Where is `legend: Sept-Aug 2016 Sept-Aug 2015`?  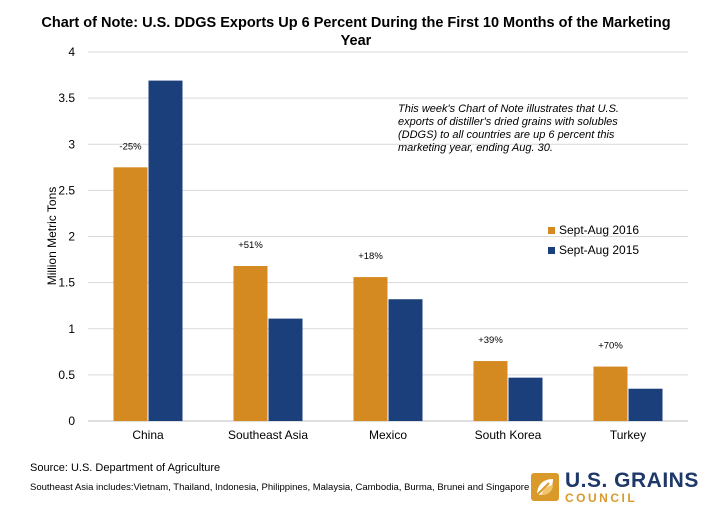
legend: Sept-Aug 2016 Sept-Aug 2015 is located at coordinates (593, 240).